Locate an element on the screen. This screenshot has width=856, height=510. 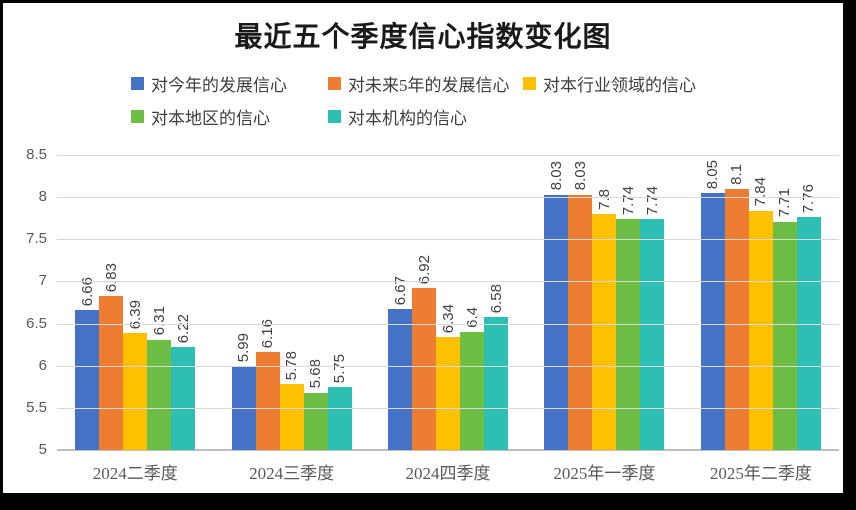
legend-item-3: 对本地区的信心 is located at coordinates (229, 116).